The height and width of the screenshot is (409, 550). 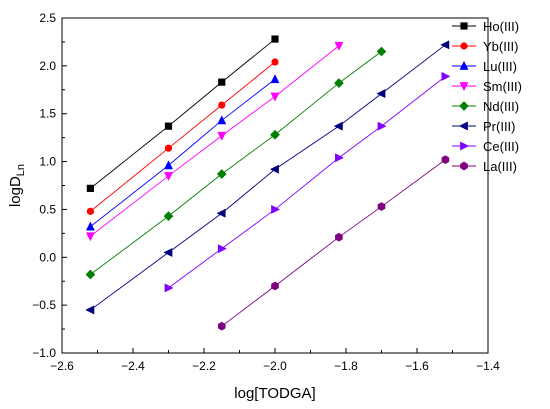 I want to click on legend-label: Yb(III), so click(x=500, y=46).